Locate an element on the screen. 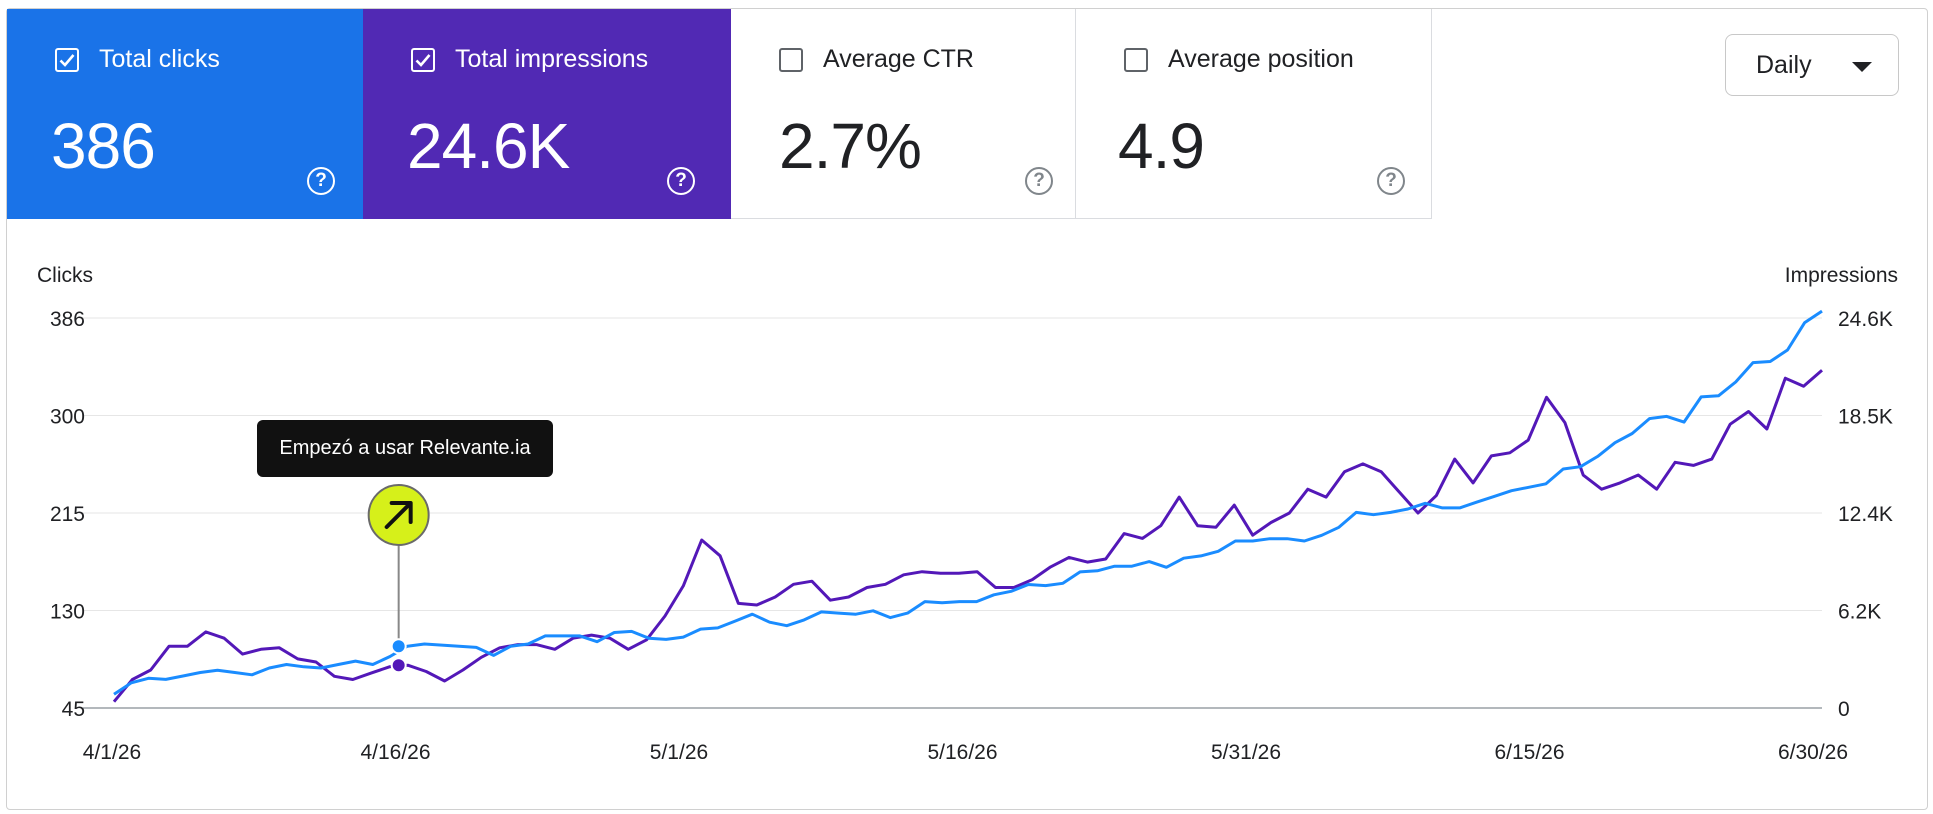 The width and height of the screenshot is (1933, 814). x-axis-tick: 4/1/26 is located at coordinates (112, 752).